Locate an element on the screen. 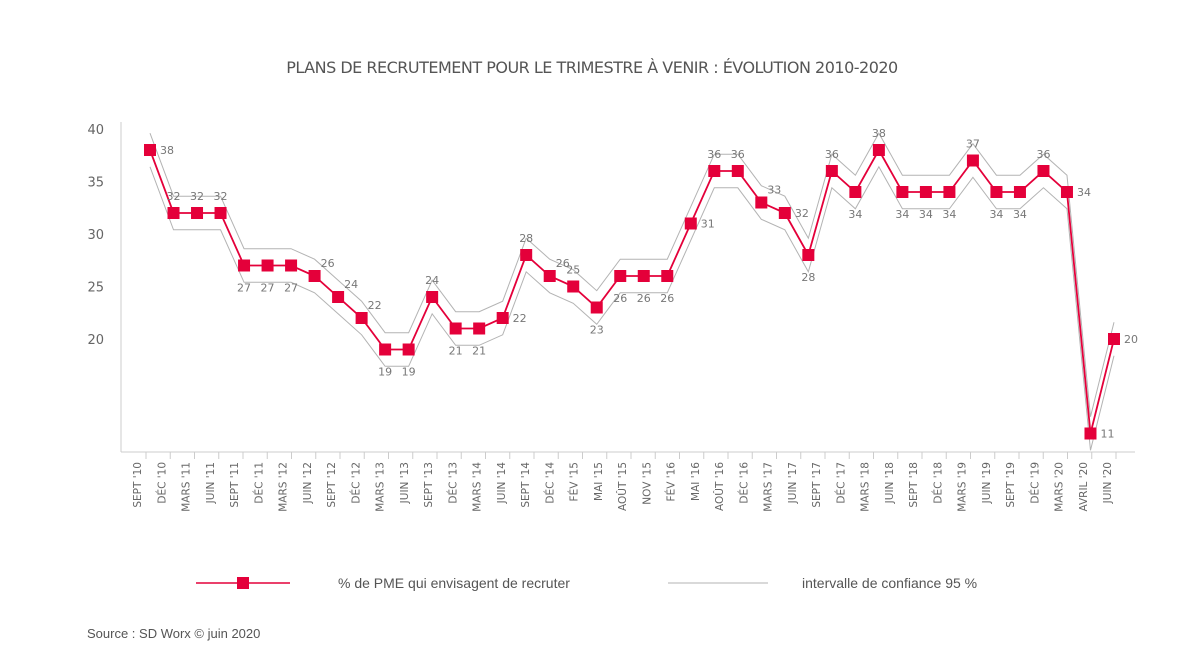  x-tick-label: MARS '12 is located at coordinates (284, 487).